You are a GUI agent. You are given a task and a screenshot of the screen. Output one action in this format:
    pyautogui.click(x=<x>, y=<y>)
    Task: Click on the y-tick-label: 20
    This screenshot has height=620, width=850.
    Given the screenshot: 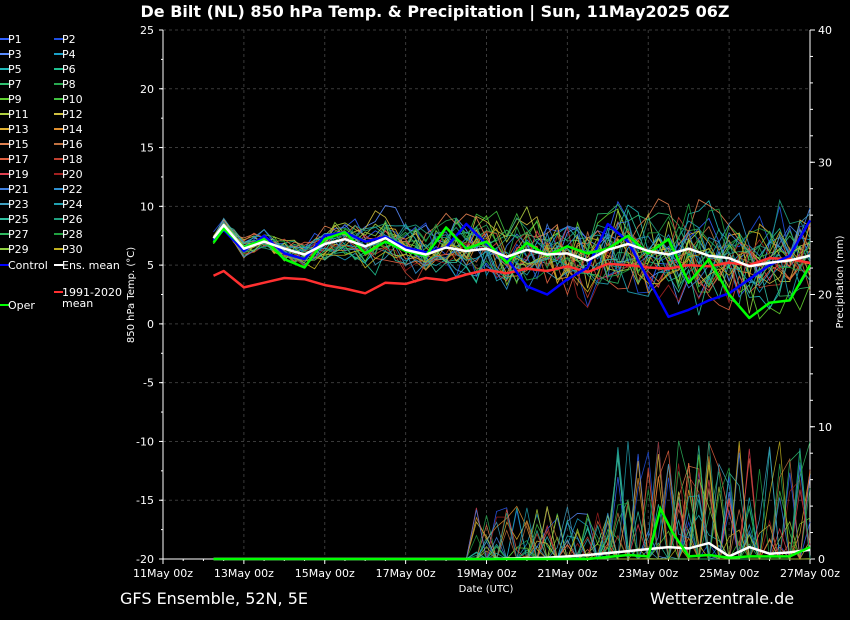 What is the action you would take?
    pyautogui.click(x=147, y=89)
    